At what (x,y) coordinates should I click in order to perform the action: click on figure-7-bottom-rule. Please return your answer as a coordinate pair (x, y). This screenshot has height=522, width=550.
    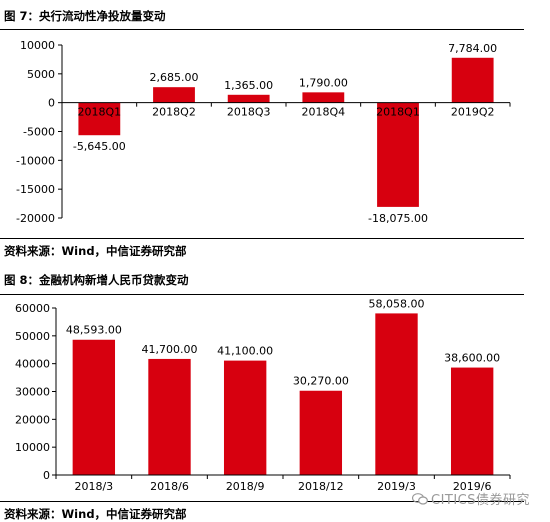
    Looking at the image, I should click on (262, 238).